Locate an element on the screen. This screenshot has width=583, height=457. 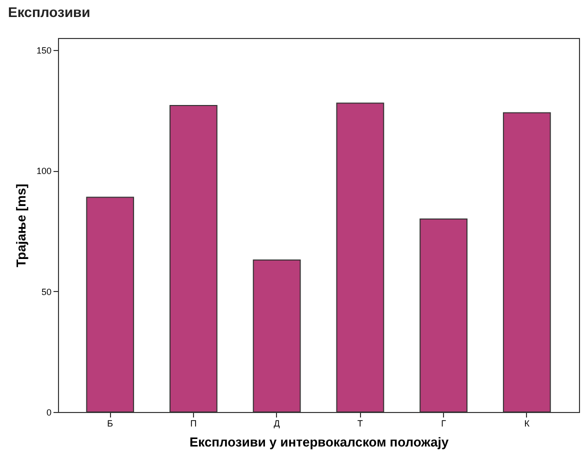
y-tick-label: 50 is located at coordinates (46, 291).